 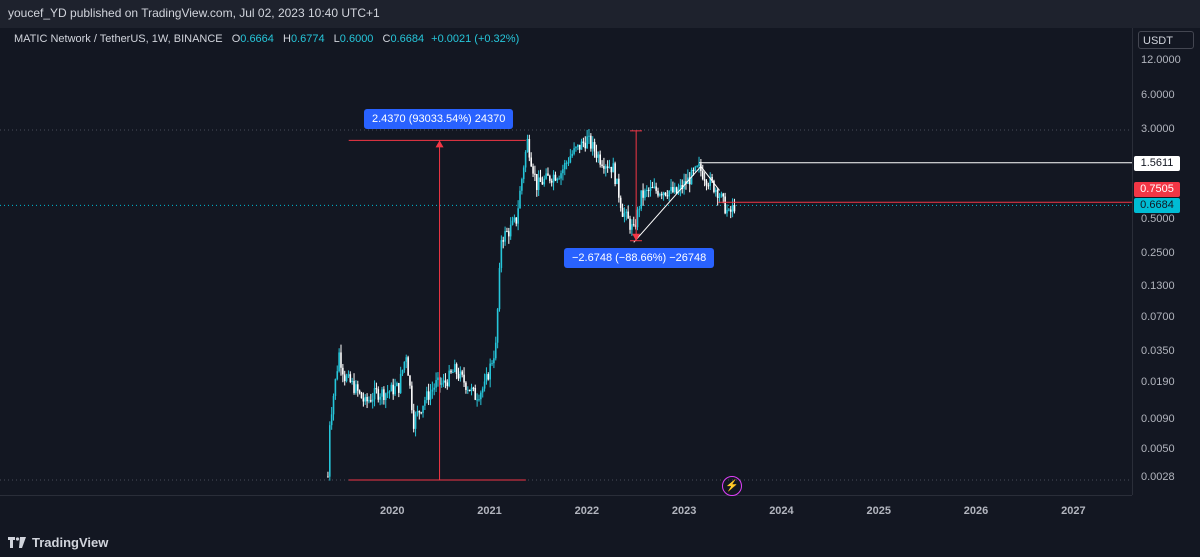 What do you see at coordinates (587, 511) in the screenshot?
I see `year-tick-label: 2022` at bounding box center [587, 511].